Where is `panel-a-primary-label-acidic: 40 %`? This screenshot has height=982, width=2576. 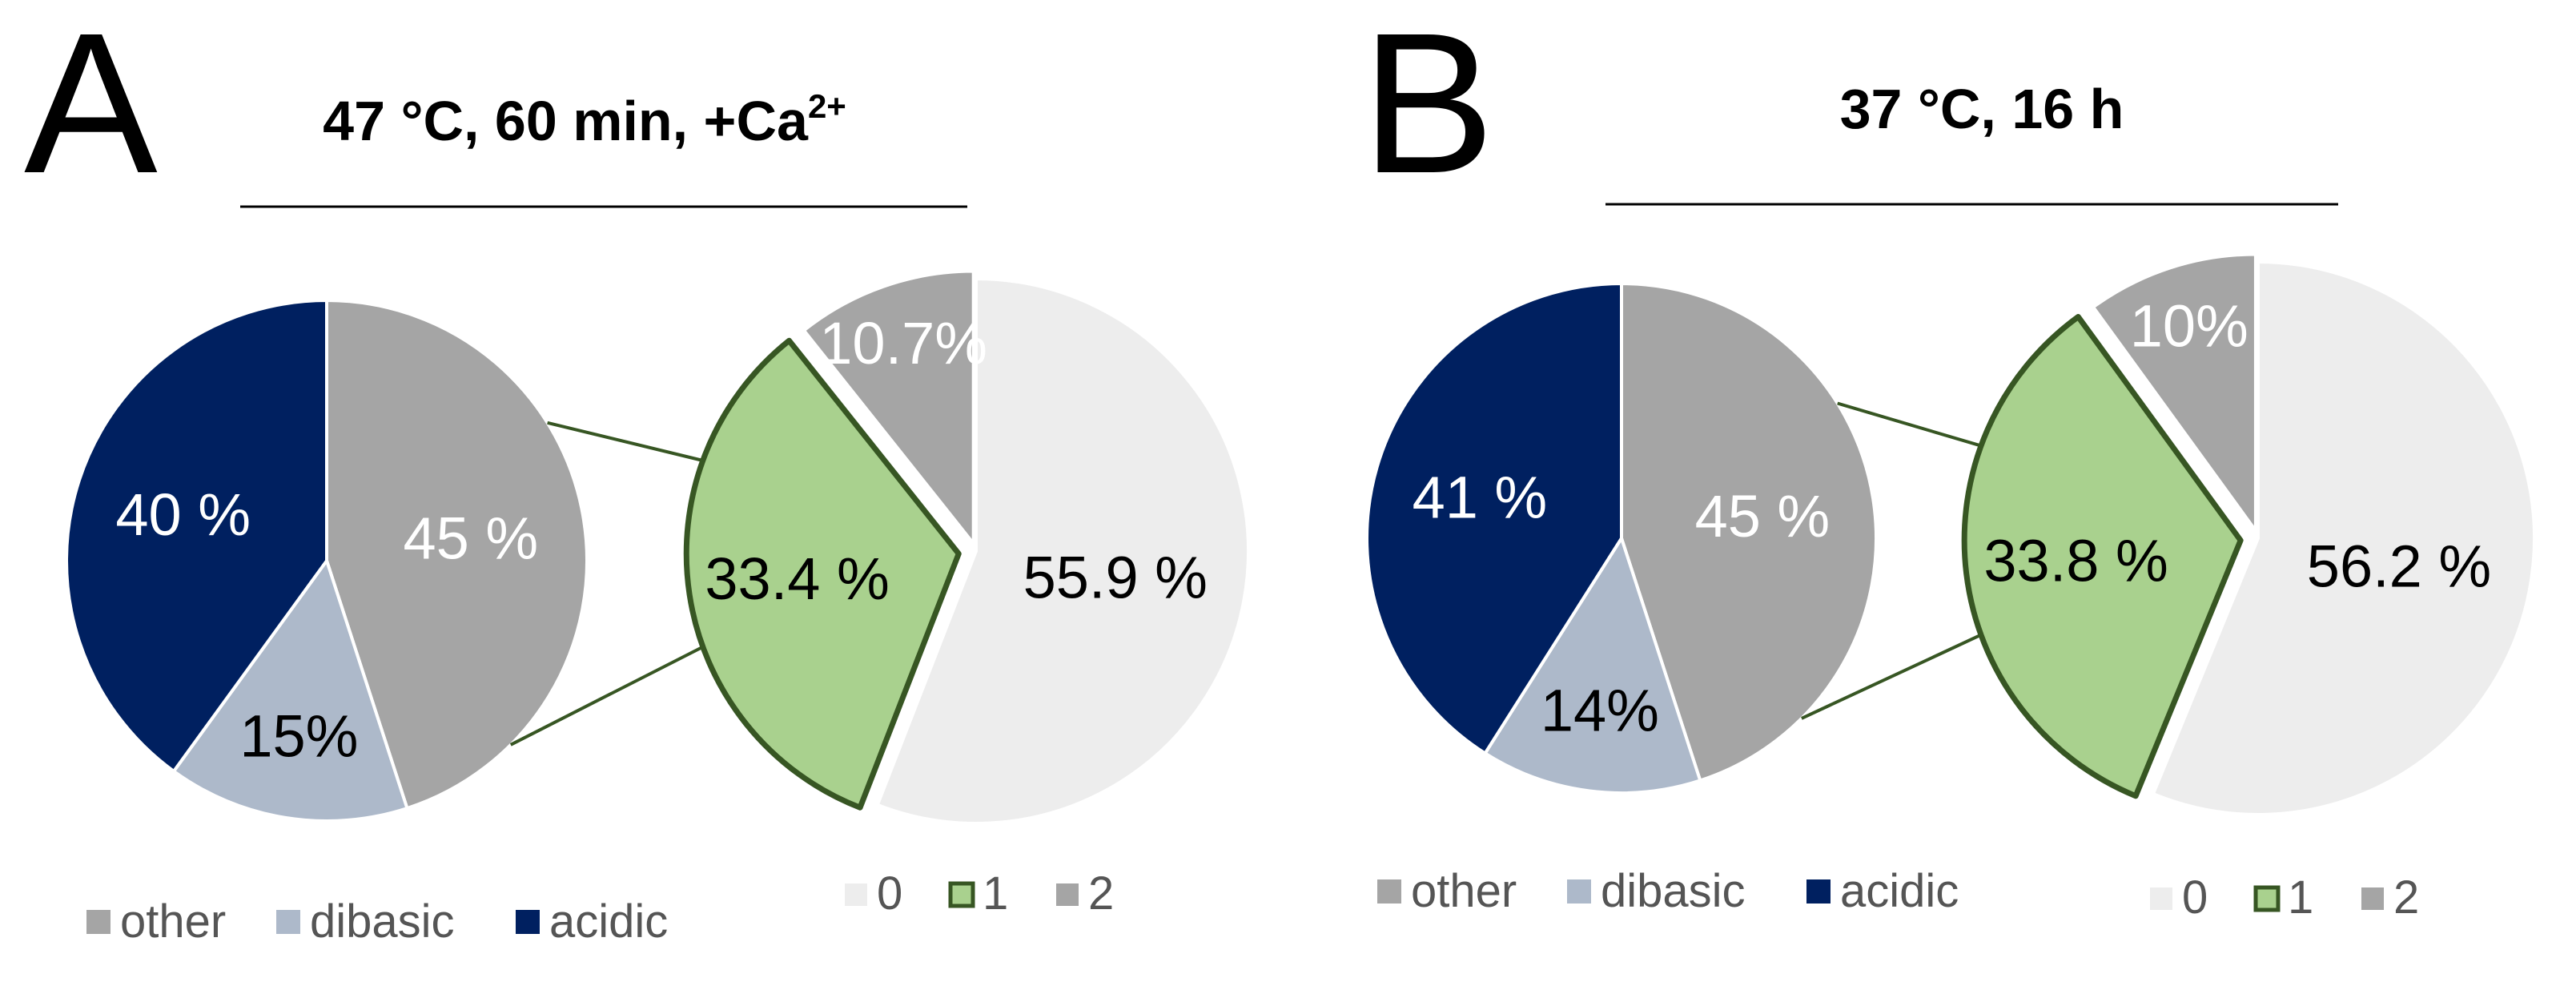
panel-a-primary-label-acidic: 40 % is located at coordinates (183, 514).